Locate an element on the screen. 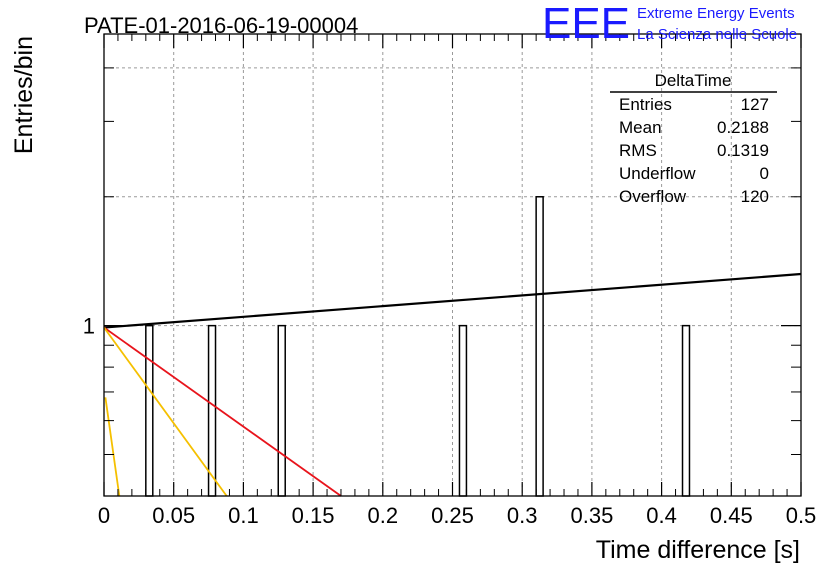 The height and width of the screenshot is (572, 836). fit-line-red is located at coordinates (222, 411).